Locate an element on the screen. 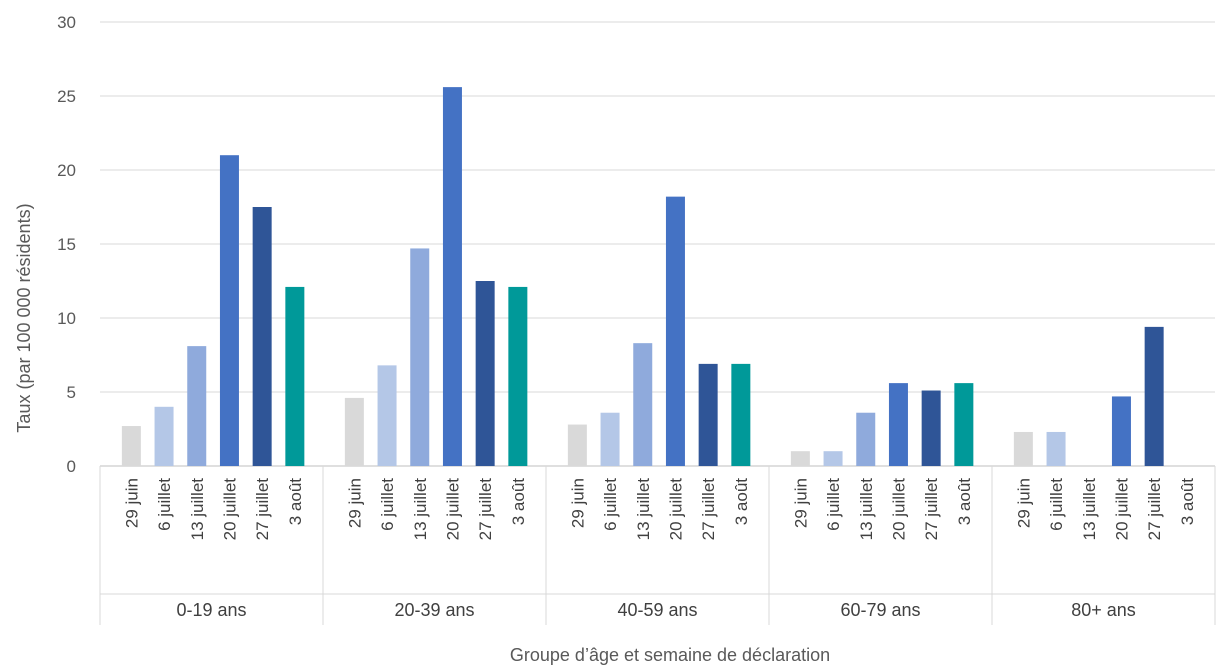 This screenshot has height=668, width=1225. age-group-label: 40-59 ans is located at coordinates (657, 610).